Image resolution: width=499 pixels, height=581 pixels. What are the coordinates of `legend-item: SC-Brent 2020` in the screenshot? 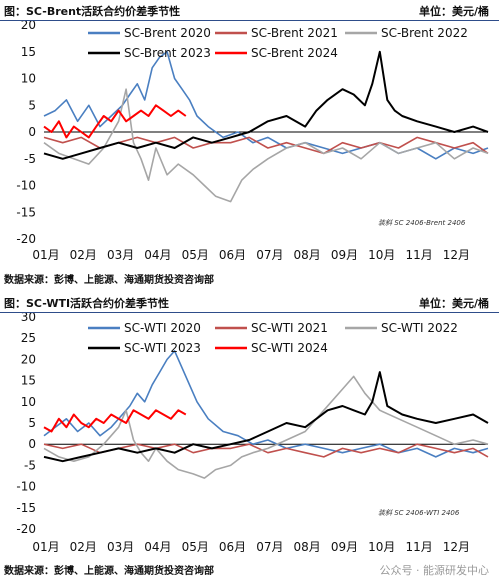 It's located at (149, 33).